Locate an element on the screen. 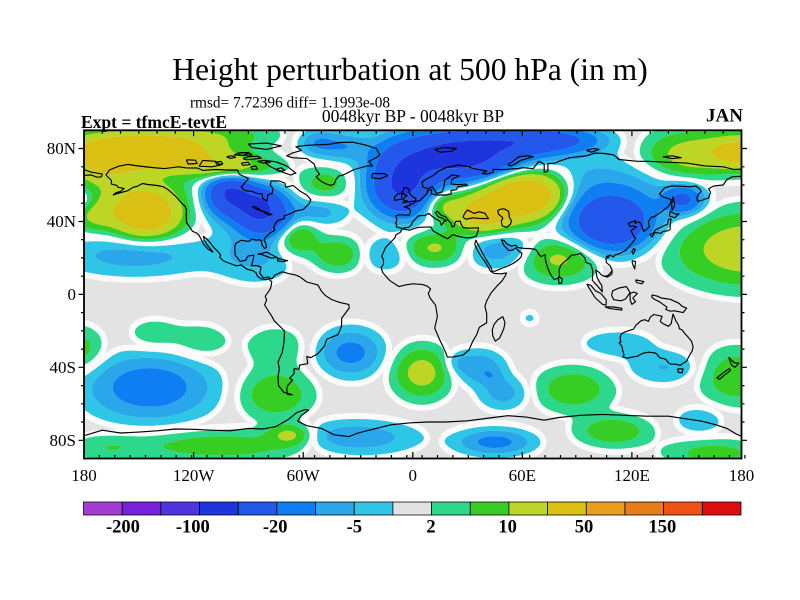 The image size is (800, 600). svg-text: 80N is located at coordinates (61, 148).